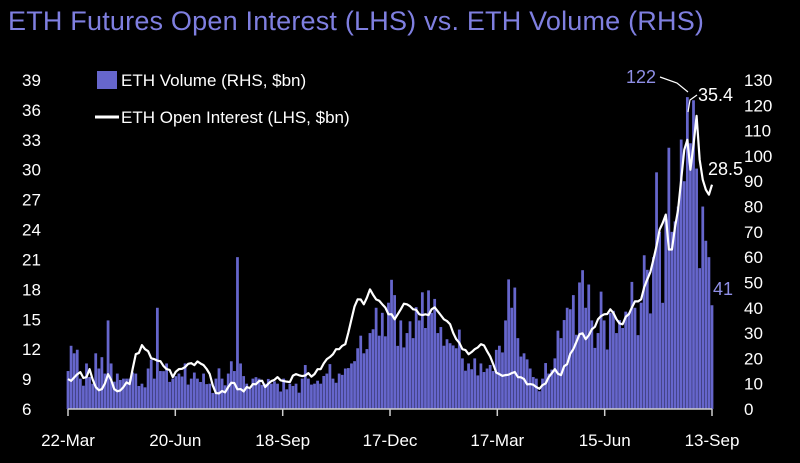 The image size is (800, 463). Describe the element at coordinates (31, 319) in the screenshot. I see `left-axis-tick: 15` at that location.